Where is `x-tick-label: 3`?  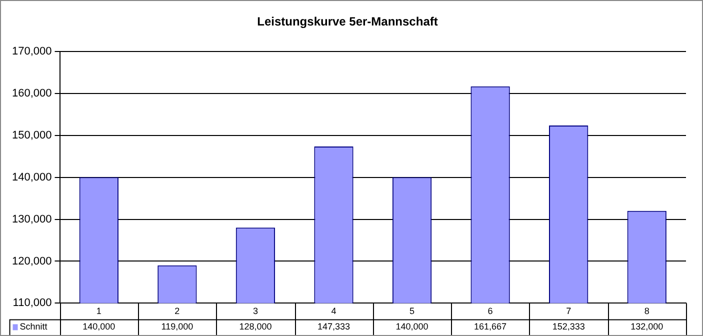 x-tick-label: 3 is located at coordinates (255, 311).